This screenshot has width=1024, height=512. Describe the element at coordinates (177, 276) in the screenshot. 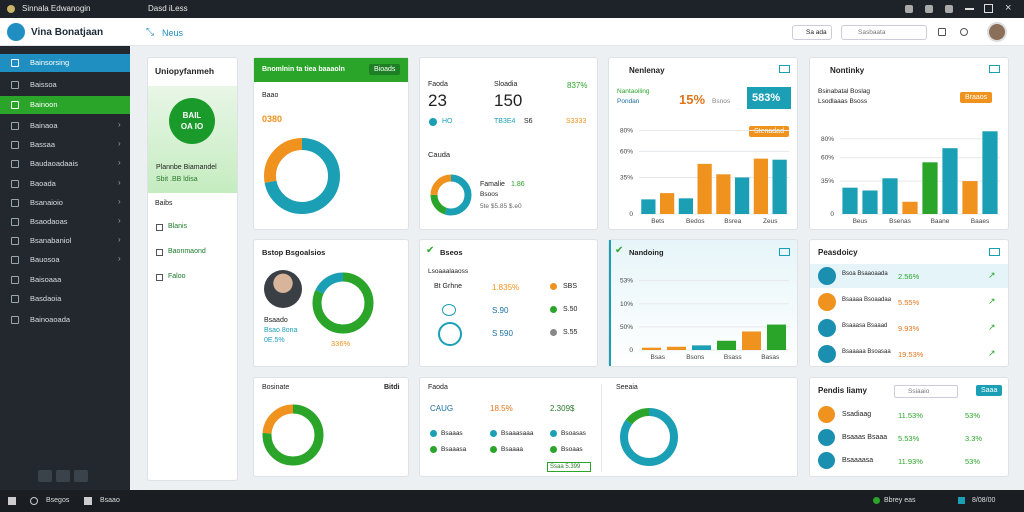

I see `list-item: Faloo` at that location.